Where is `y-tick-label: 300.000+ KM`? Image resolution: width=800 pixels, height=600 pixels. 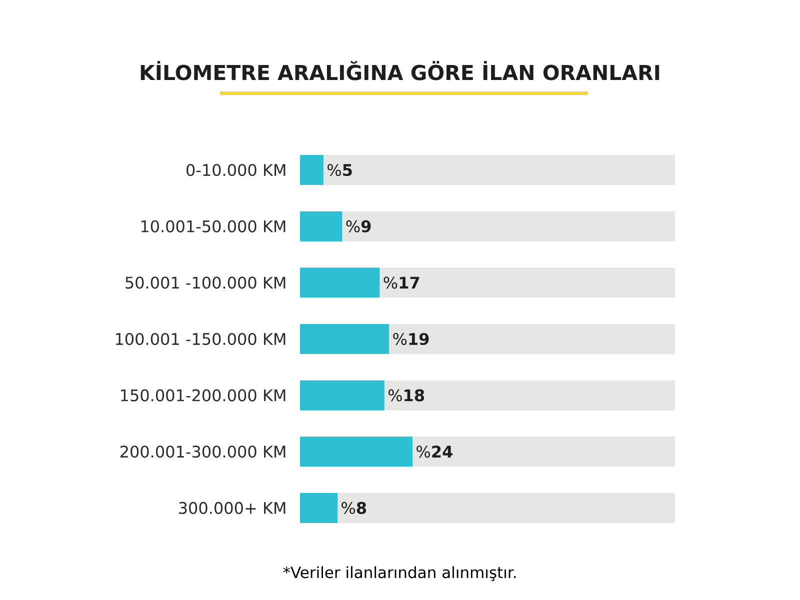
y-tick-label: 300.000+ KM is located at coordinates (232, 508).